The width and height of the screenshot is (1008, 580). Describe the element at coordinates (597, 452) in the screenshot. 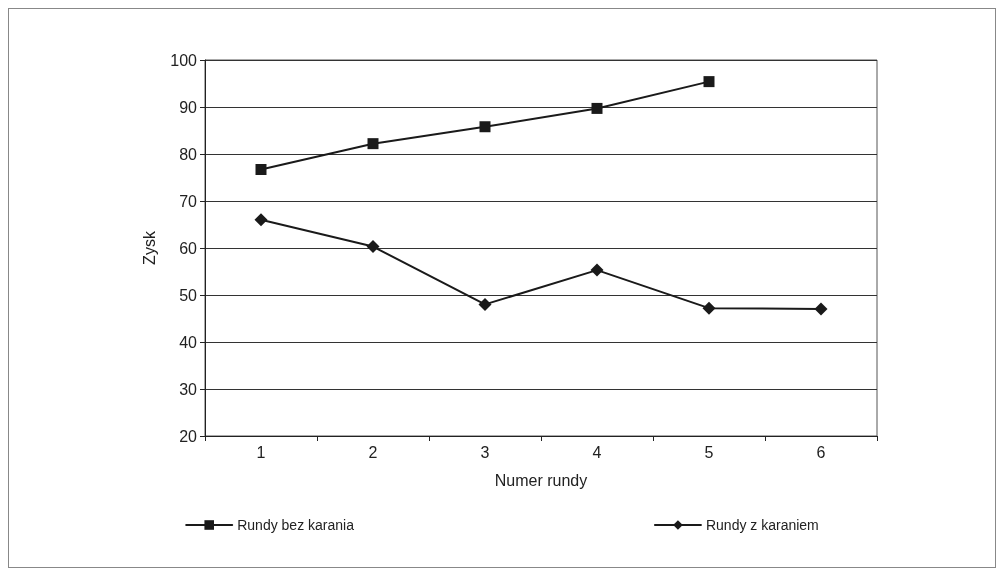

I see `x-tick-label: 4` at that location.